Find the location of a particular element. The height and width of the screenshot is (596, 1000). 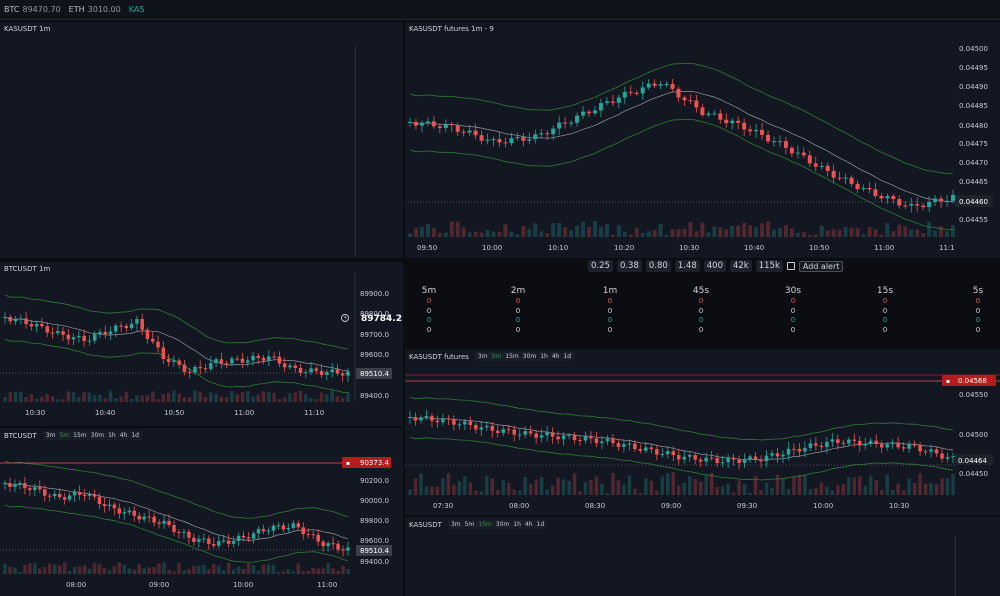

ticker-eth: ETH 3010.00 is located at coordinates (95, 9).